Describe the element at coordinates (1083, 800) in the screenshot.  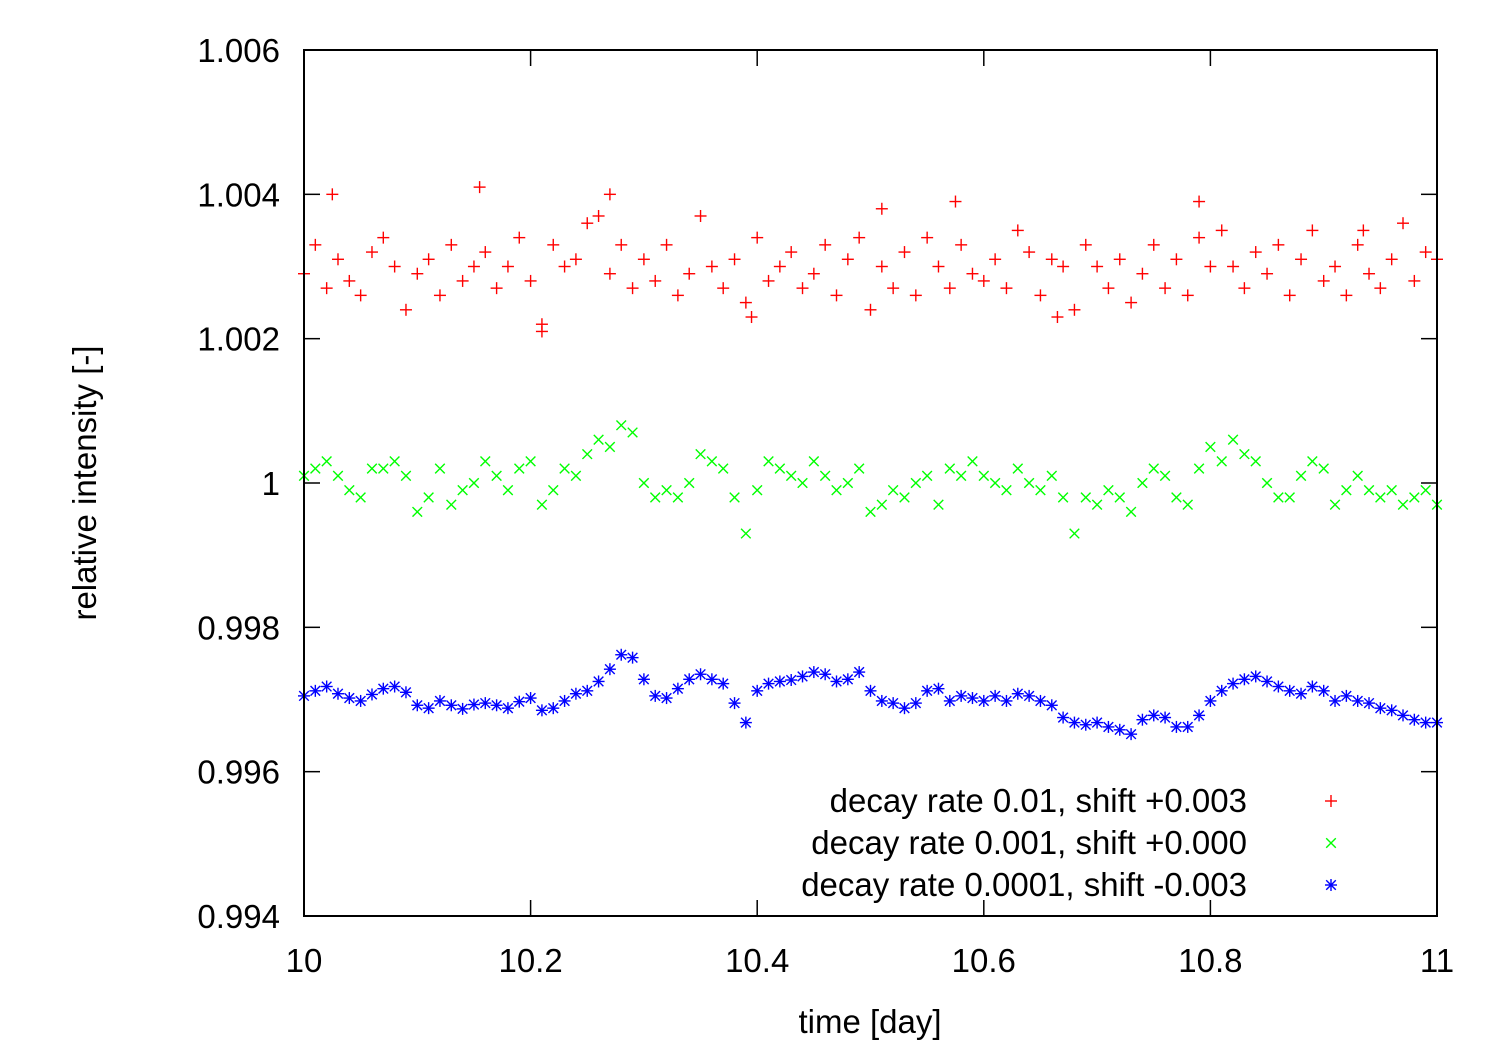
I see `legend-entry-1: decay rate 0.01, shift +0.003` at that location.